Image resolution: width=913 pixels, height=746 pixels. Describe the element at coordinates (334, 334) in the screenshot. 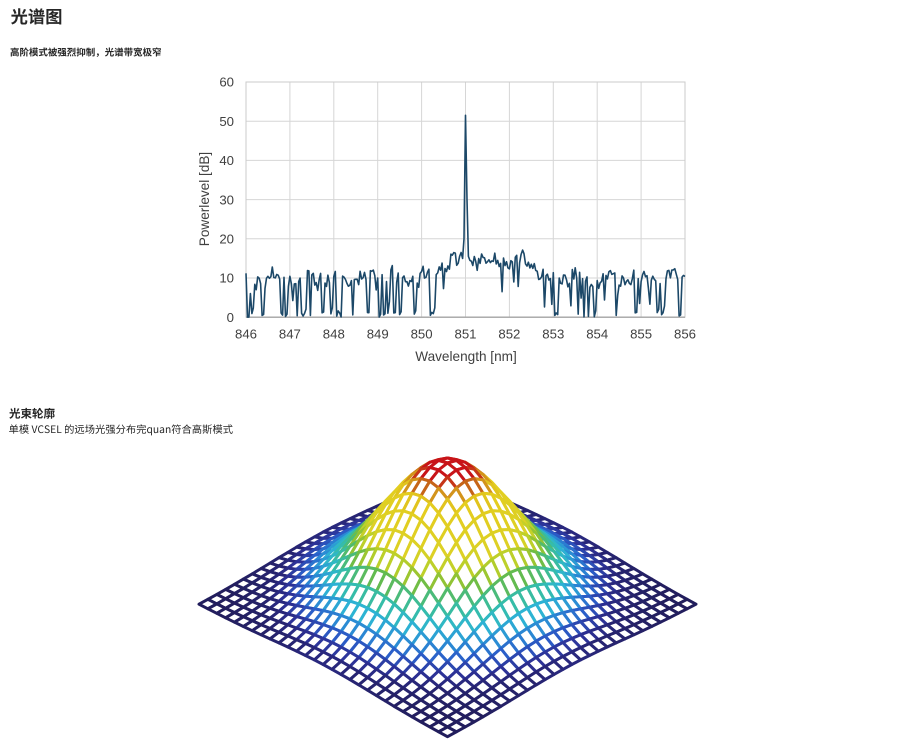

I see `svg-text: 848` at that location.